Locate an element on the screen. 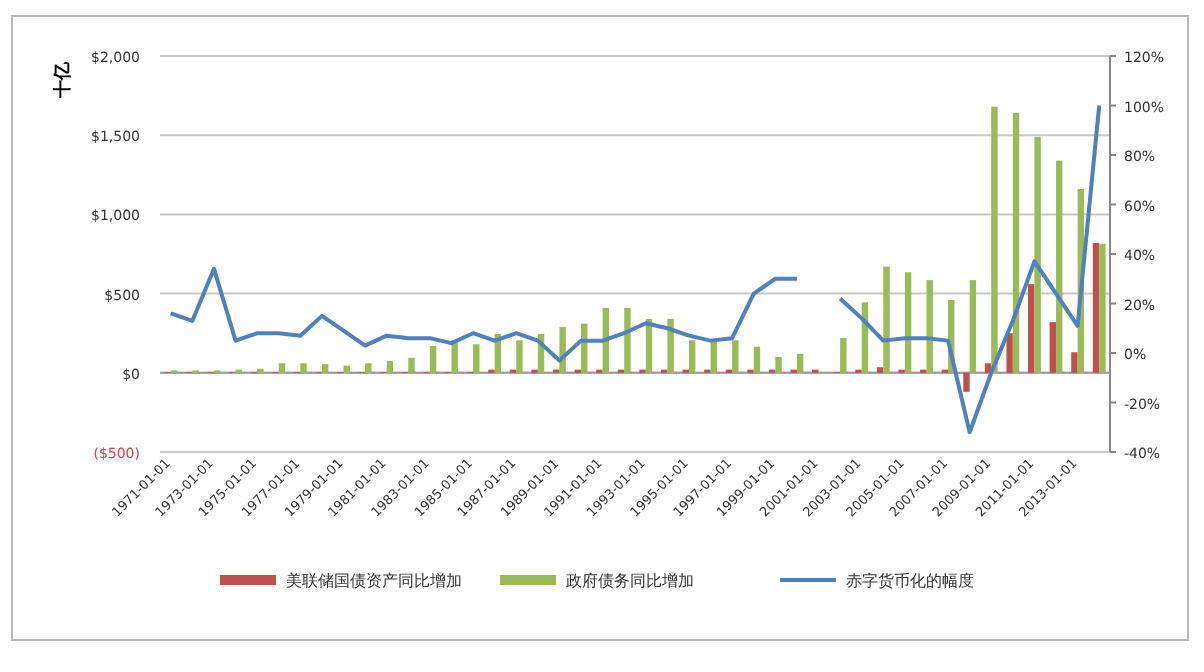 The image size is (1204, 672). legend-label: 赤字货币化的幅度 is located at coordinates (910, 581).